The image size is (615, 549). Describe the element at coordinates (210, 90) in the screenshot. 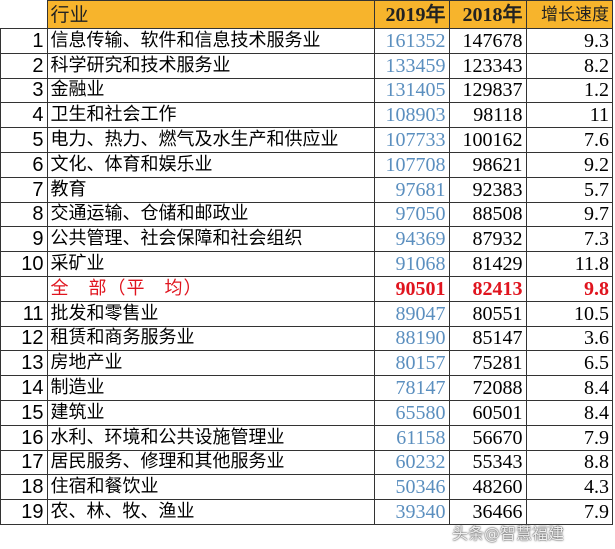

I see `cell-industry: 金融业` at that location.